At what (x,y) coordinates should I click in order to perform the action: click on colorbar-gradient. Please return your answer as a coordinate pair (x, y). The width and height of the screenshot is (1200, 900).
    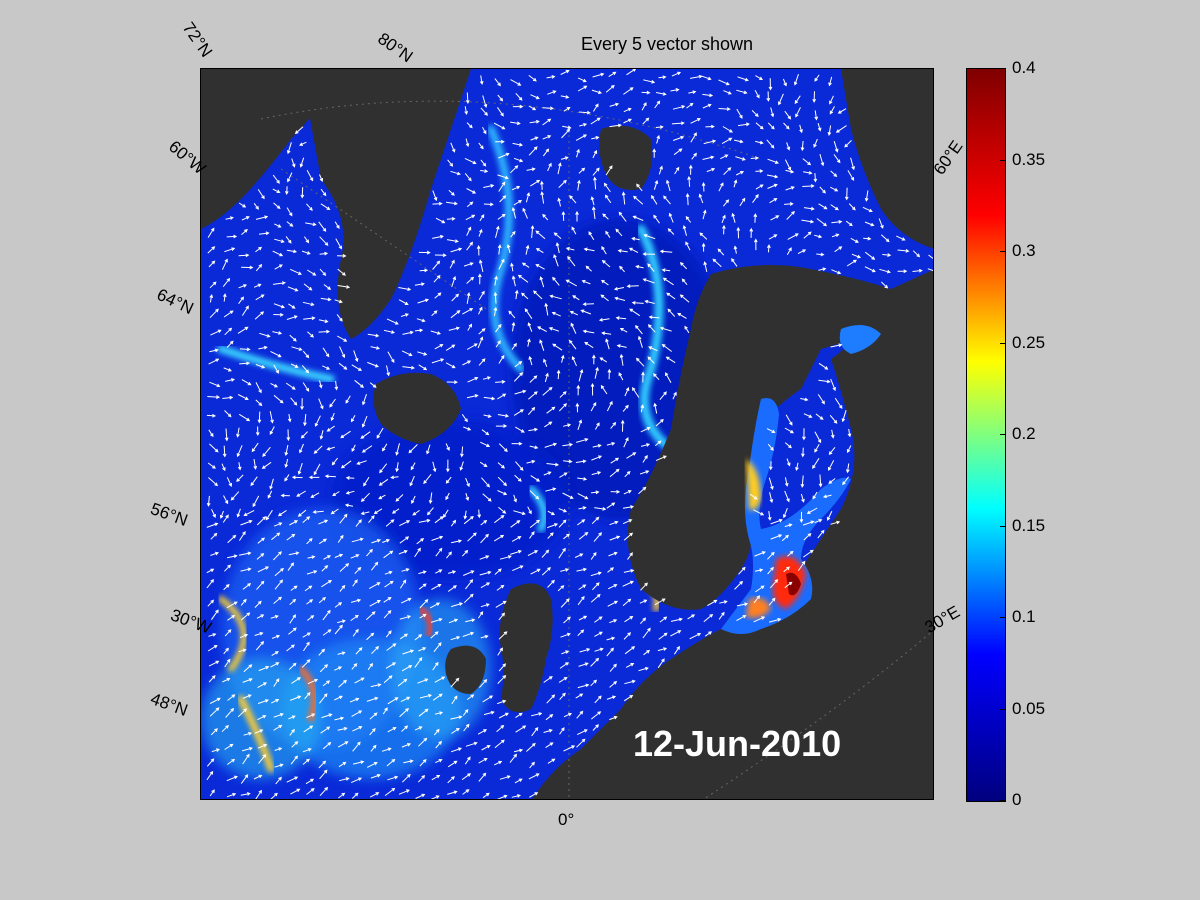
    Looking at the image, I should click on (986, 435).